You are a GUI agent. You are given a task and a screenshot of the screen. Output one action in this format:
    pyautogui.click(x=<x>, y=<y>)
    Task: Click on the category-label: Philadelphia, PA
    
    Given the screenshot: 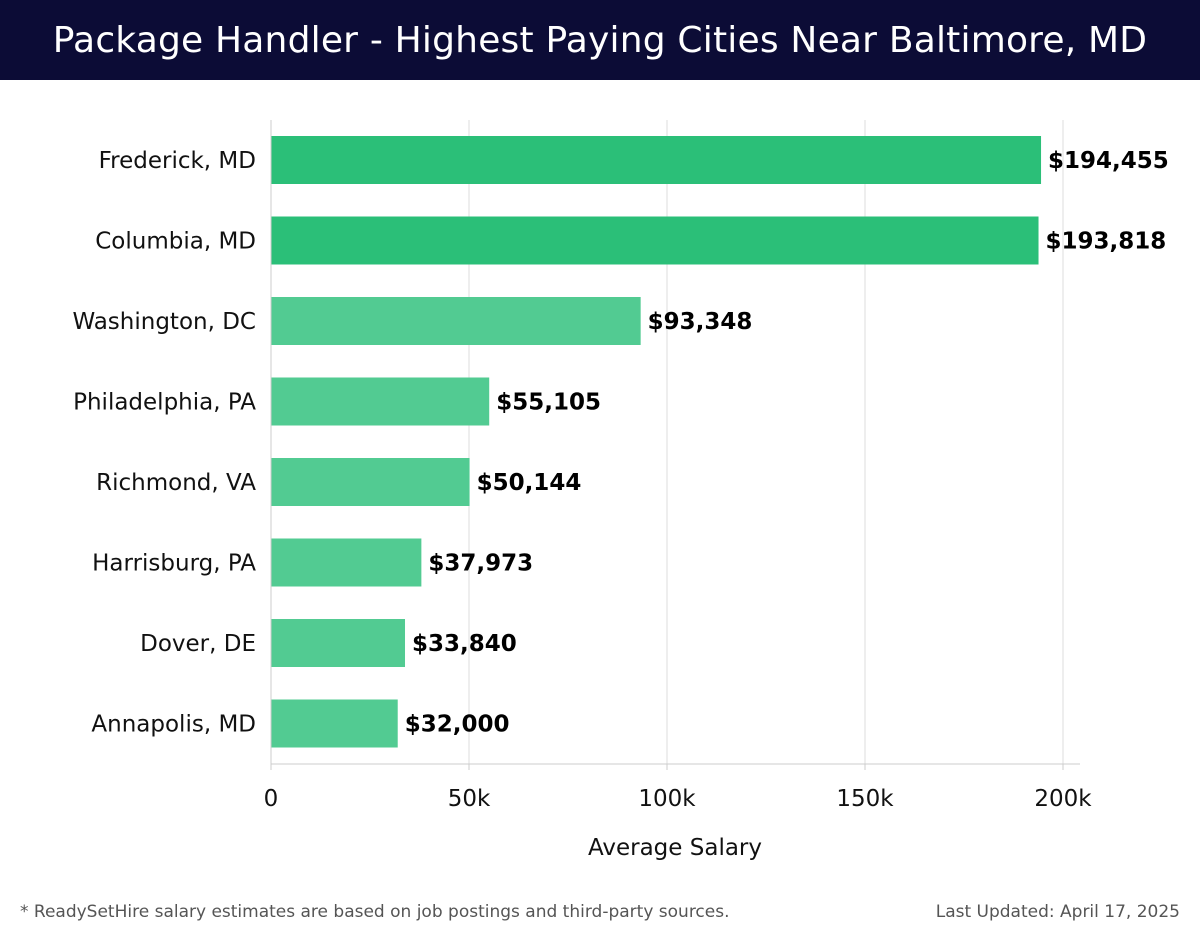 What is the action you would take?
    pyautogui.click(x=164, y=403)
    